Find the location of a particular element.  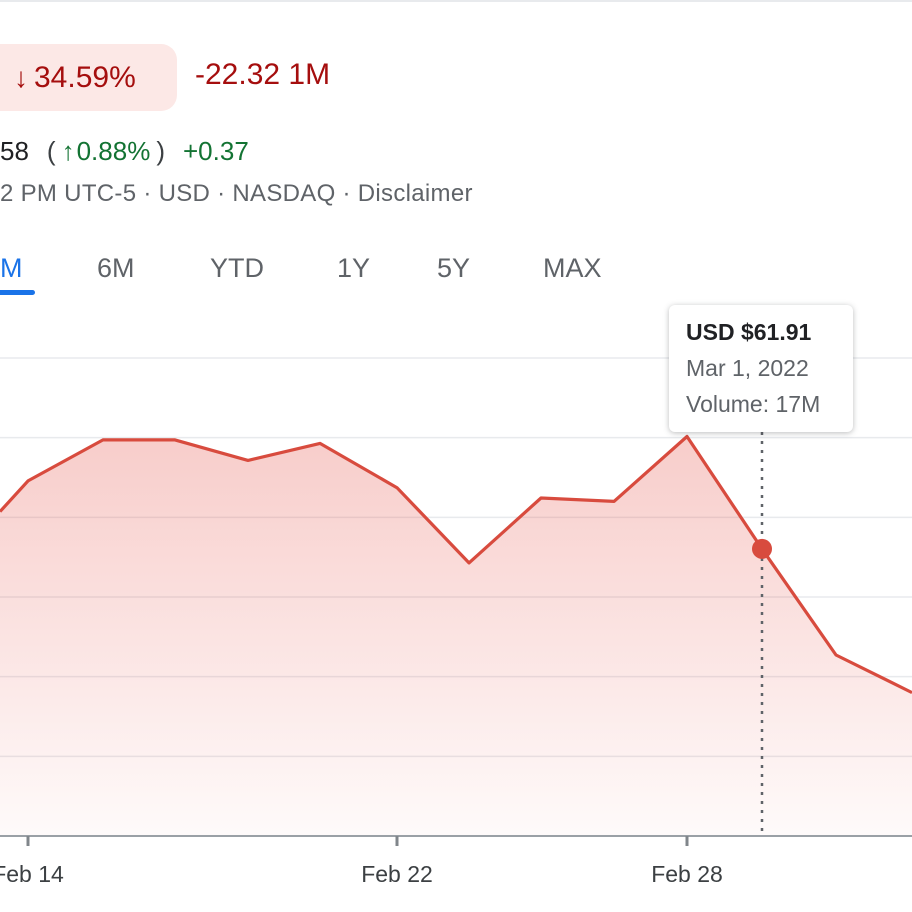

range-tab-6m: 6M is located at coordinates (116, 268).